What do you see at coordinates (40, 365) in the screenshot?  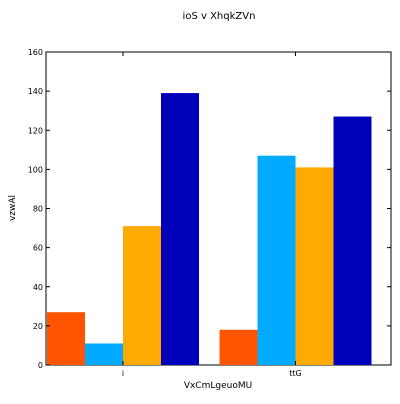 I see `y-tick-label: 0` at bounding box center [40, 365].